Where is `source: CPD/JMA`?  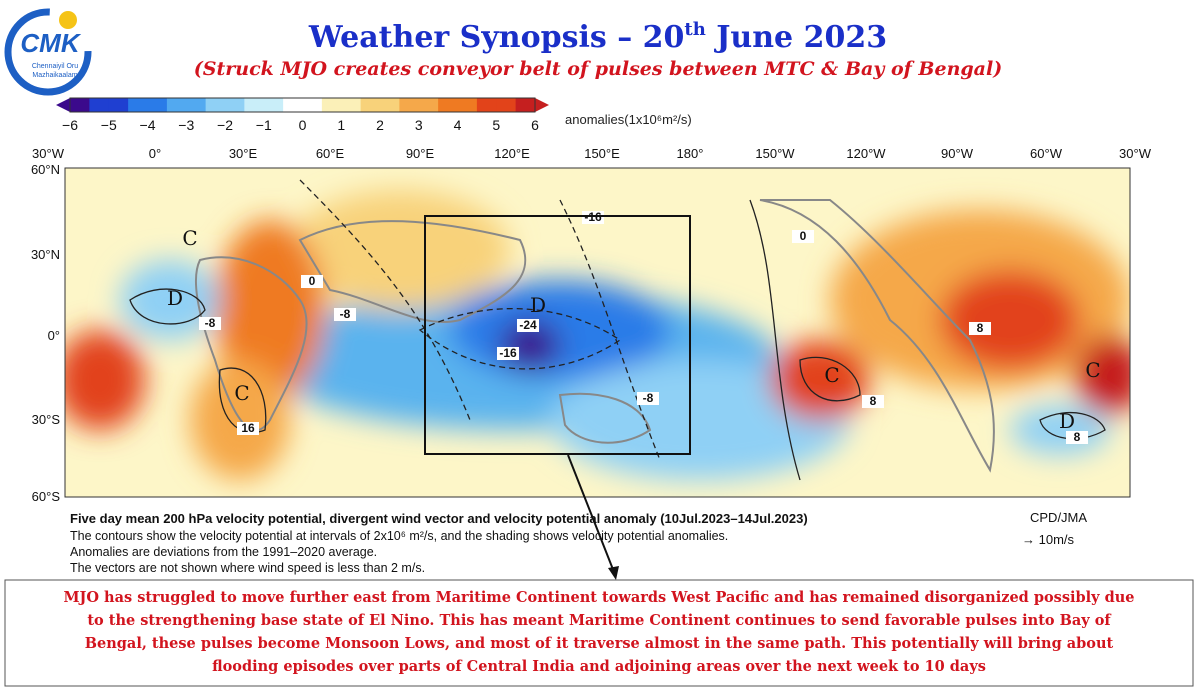 source: CPD/JMA is located at coordinates (1058, 517).